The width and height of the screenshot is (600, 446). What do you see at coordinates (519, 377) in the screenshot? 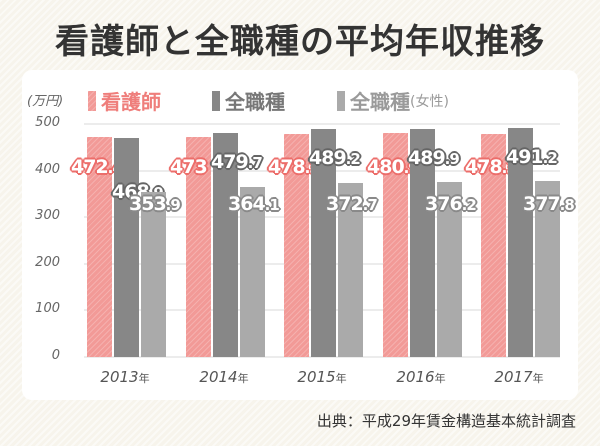
I see `x-tick-label: 2017年` at bounding box center [519, 377].